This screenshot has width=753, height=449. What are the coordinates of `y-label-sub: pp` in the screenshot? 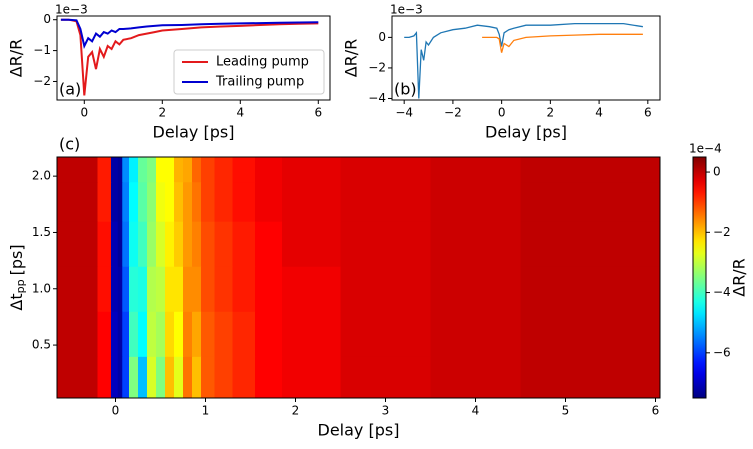 It's located at (20, 286).